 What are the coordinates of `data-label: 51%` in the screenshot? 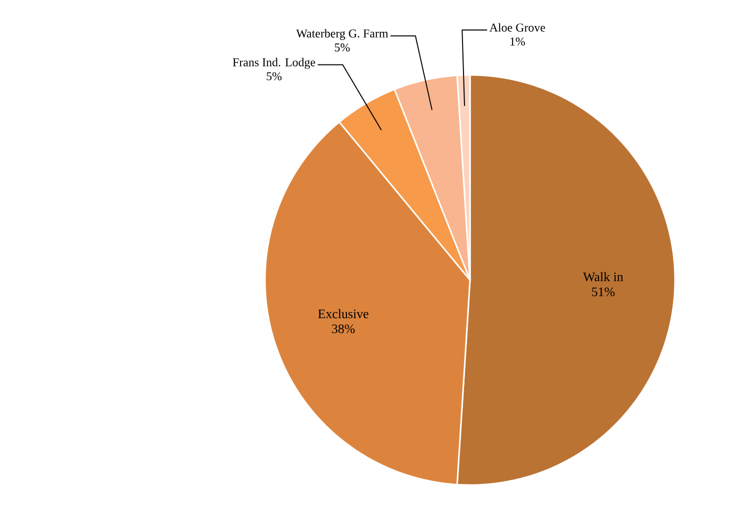 It's located at (603, 291).